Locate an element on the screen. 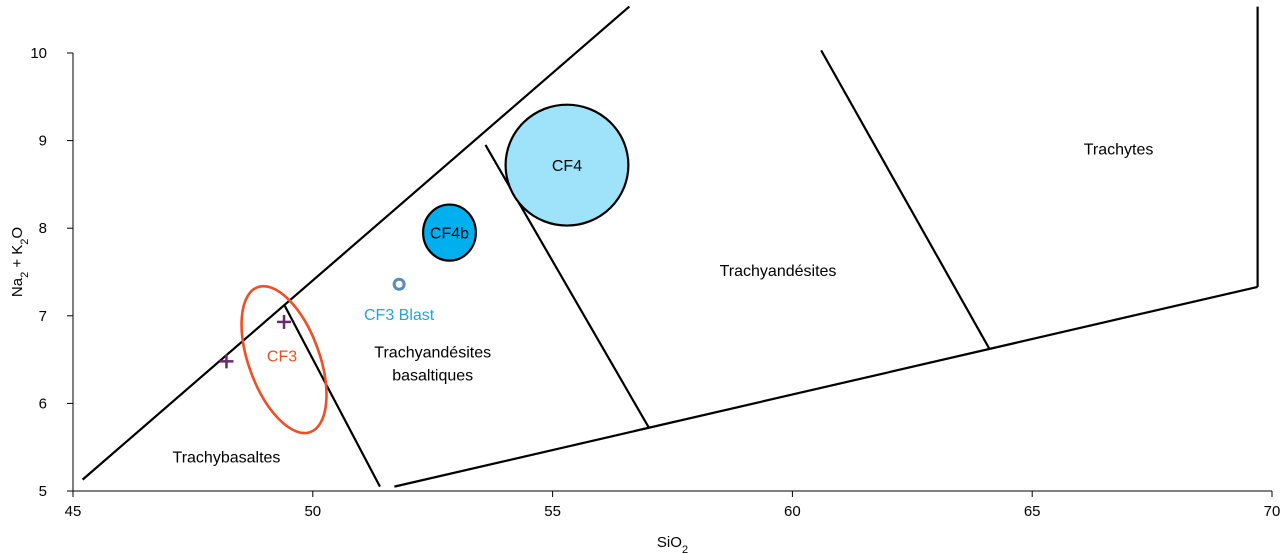 The height and width of the screenshot is (553, 1285). sample-cf4b-marker is located at coordinates (449, 232).